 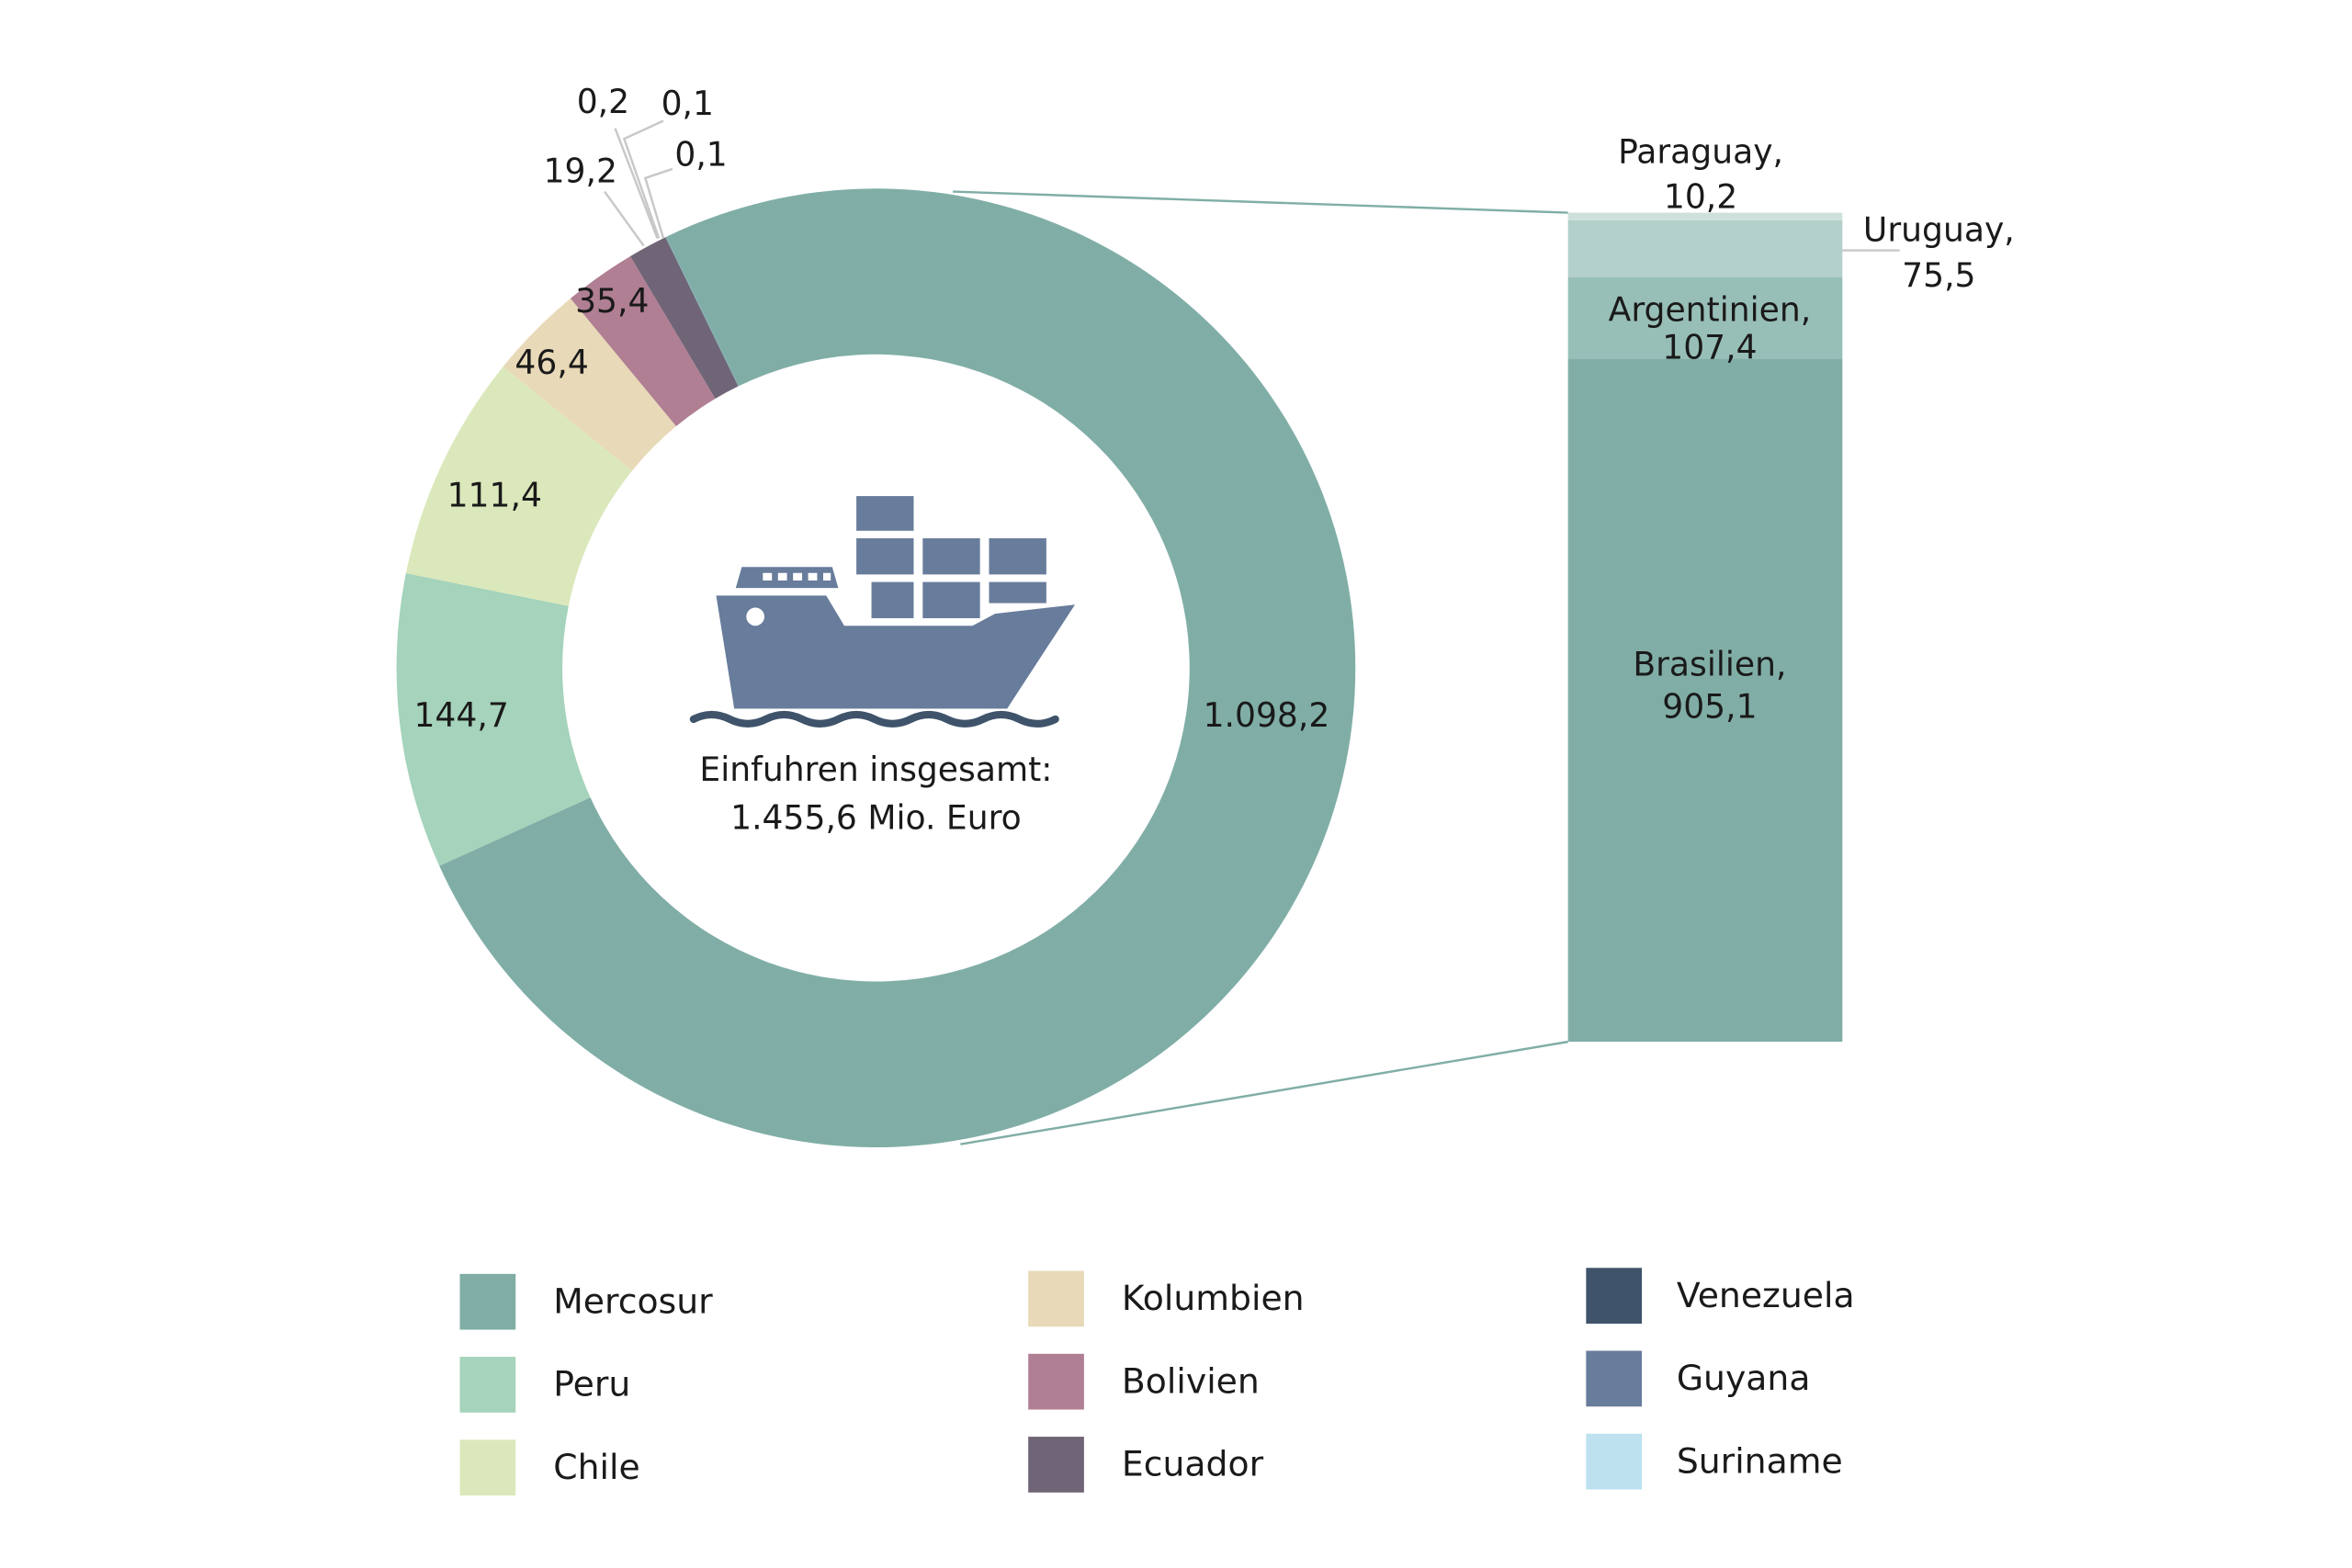 What do you see at coordinates (591, 1384) in the screenshot?
I see `legend-label: Peru` at bounding box center [591, 1384].